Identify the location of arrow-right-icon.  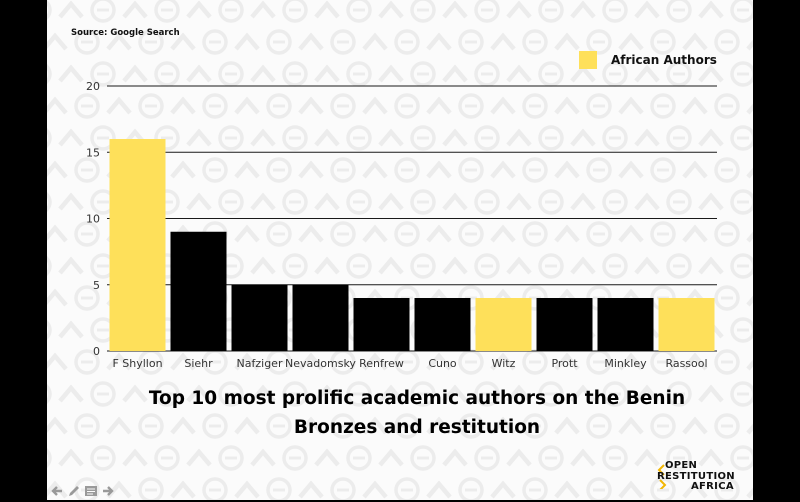
(108, 490).